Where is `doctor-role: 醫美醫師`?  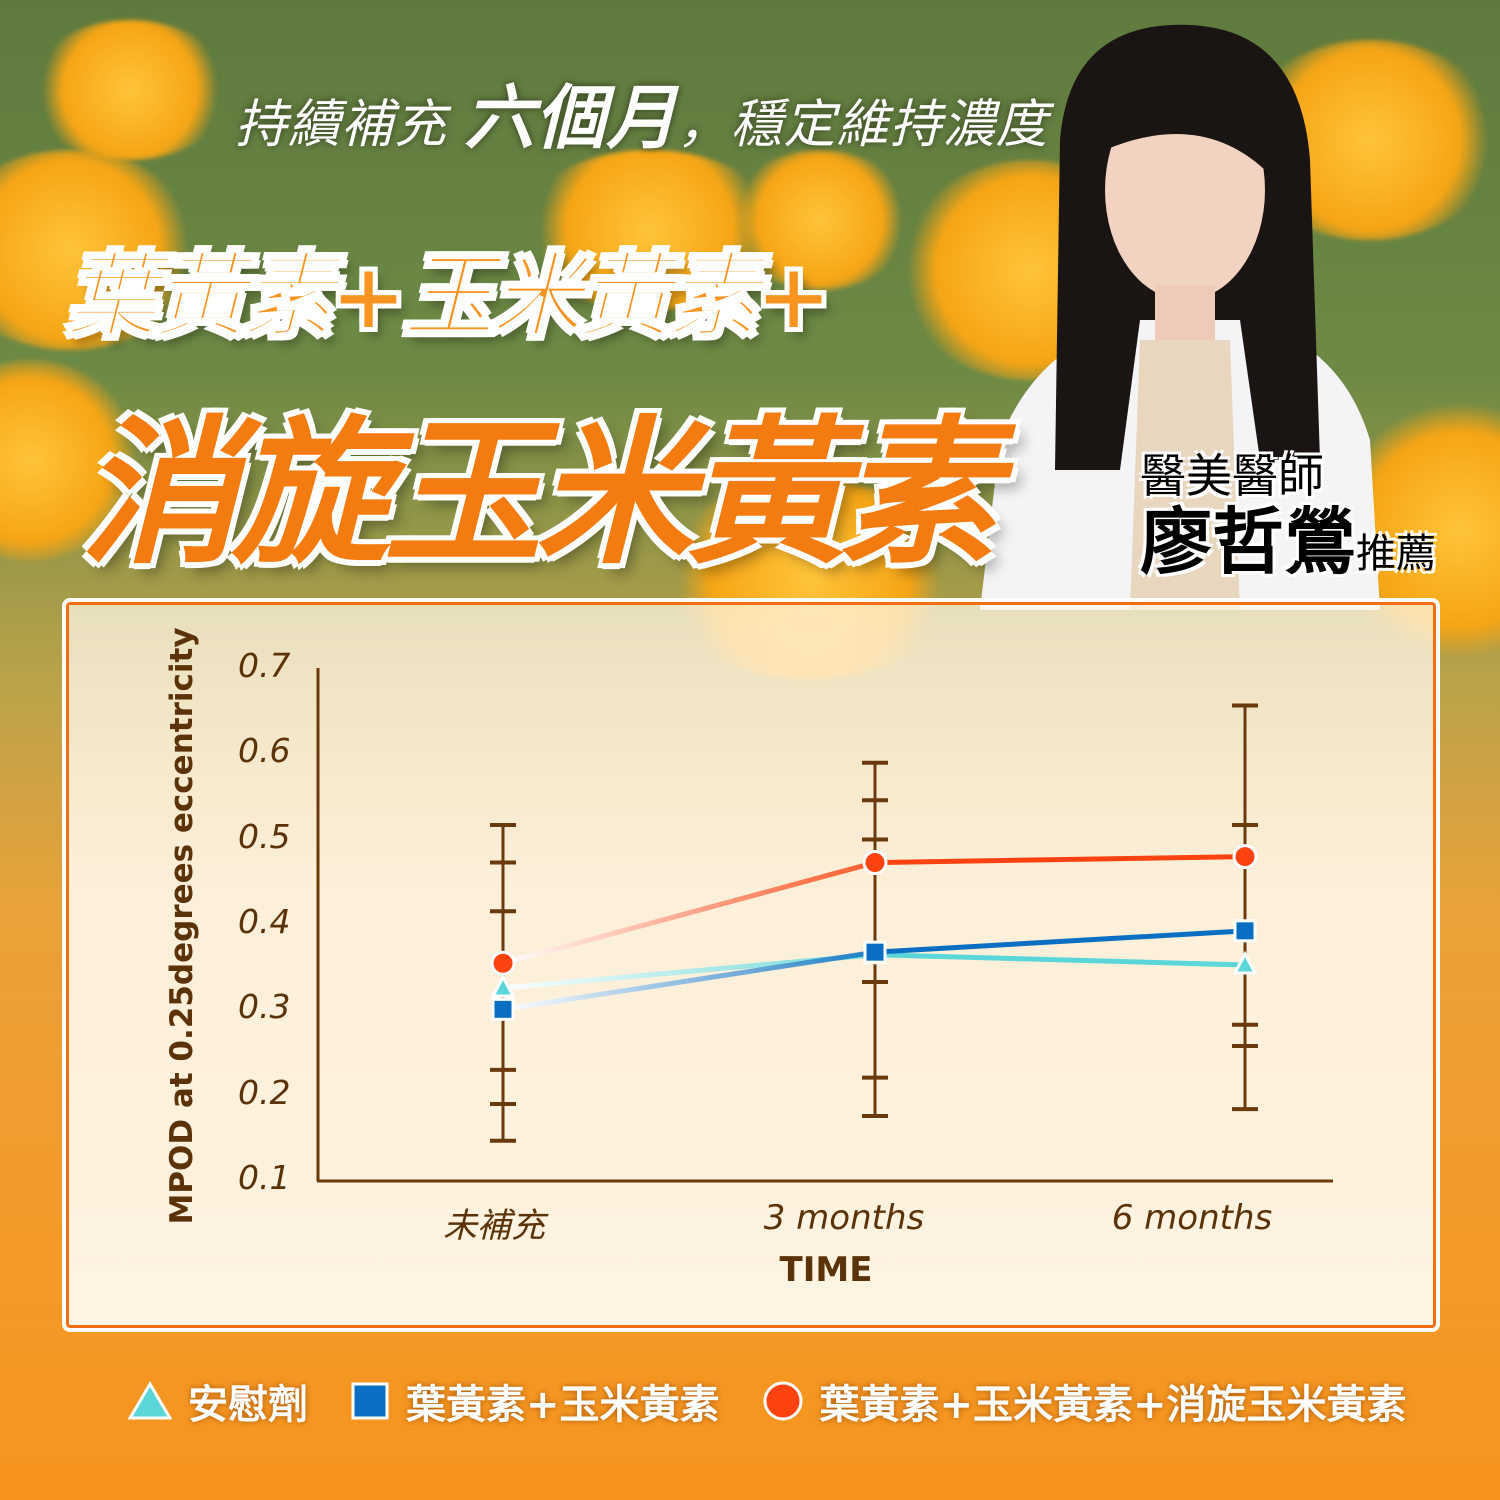
doctor-role: 醫美醫師 is located at coordinates (1232, 476).